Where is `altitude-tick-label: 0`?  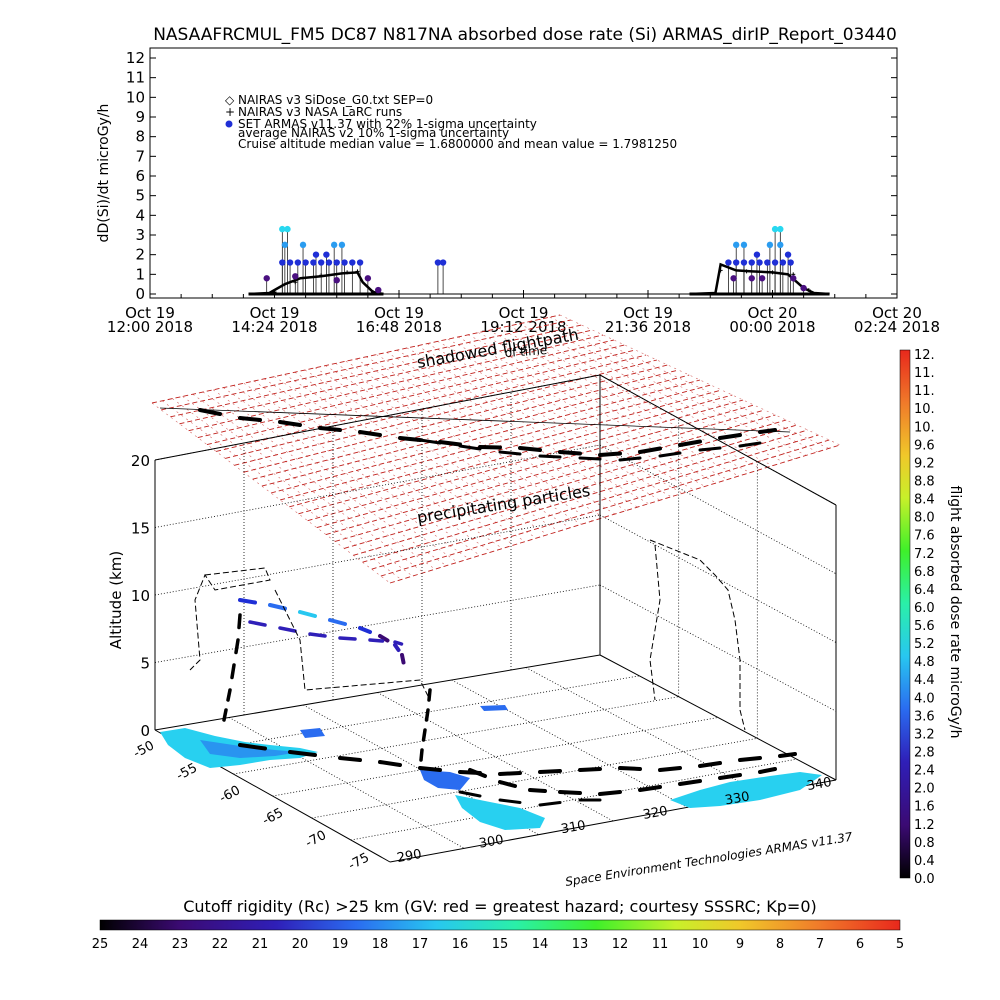
altitude-tick-label: 0 is located at coordinates (145, 731).